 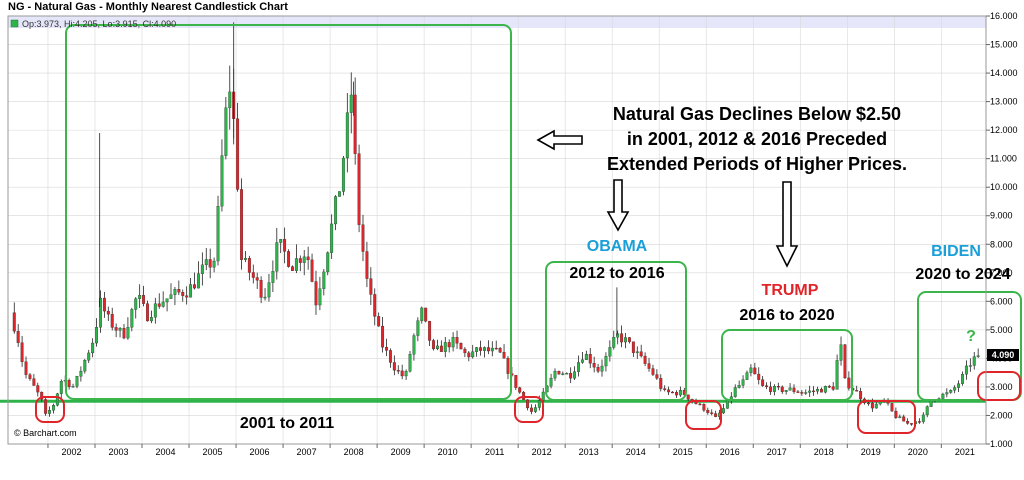 I want to click on box-low-2001, so click(x=50, y=409).